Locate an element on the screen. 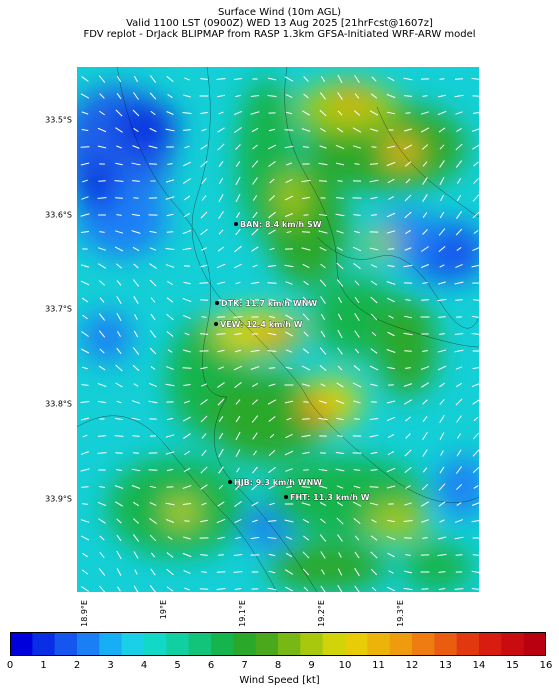 This screenshot has height=692, width=559. colorbar-tick: 9 is located at coordinates (311, 665).